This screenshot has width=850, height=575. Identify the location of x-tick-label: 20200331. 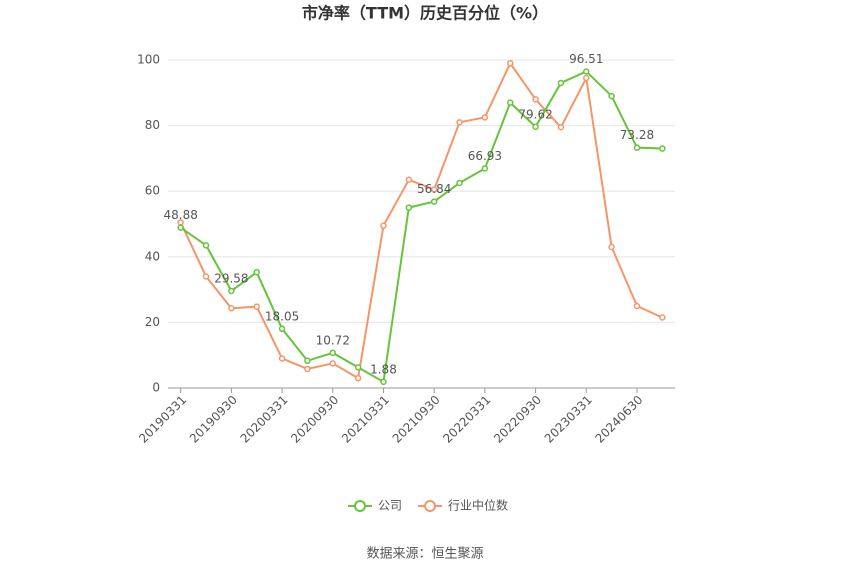
(264, 419).